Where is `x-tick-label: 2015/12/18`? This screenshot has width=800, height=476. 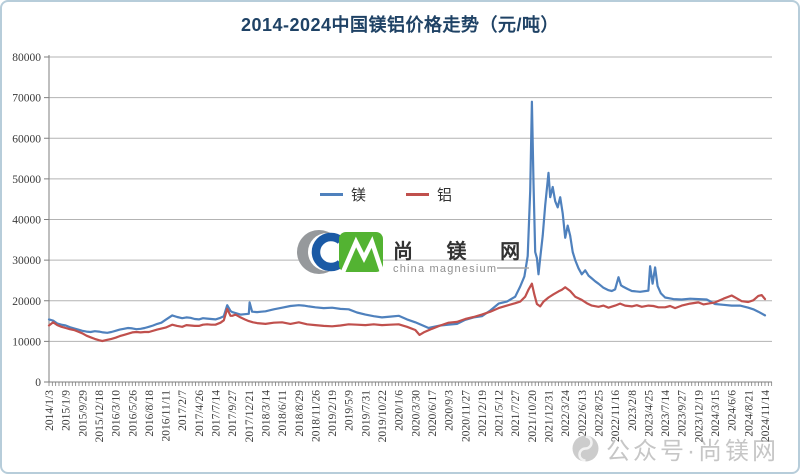 x-tick-label: 2015/12/18 is located at coordinates (100, 416).